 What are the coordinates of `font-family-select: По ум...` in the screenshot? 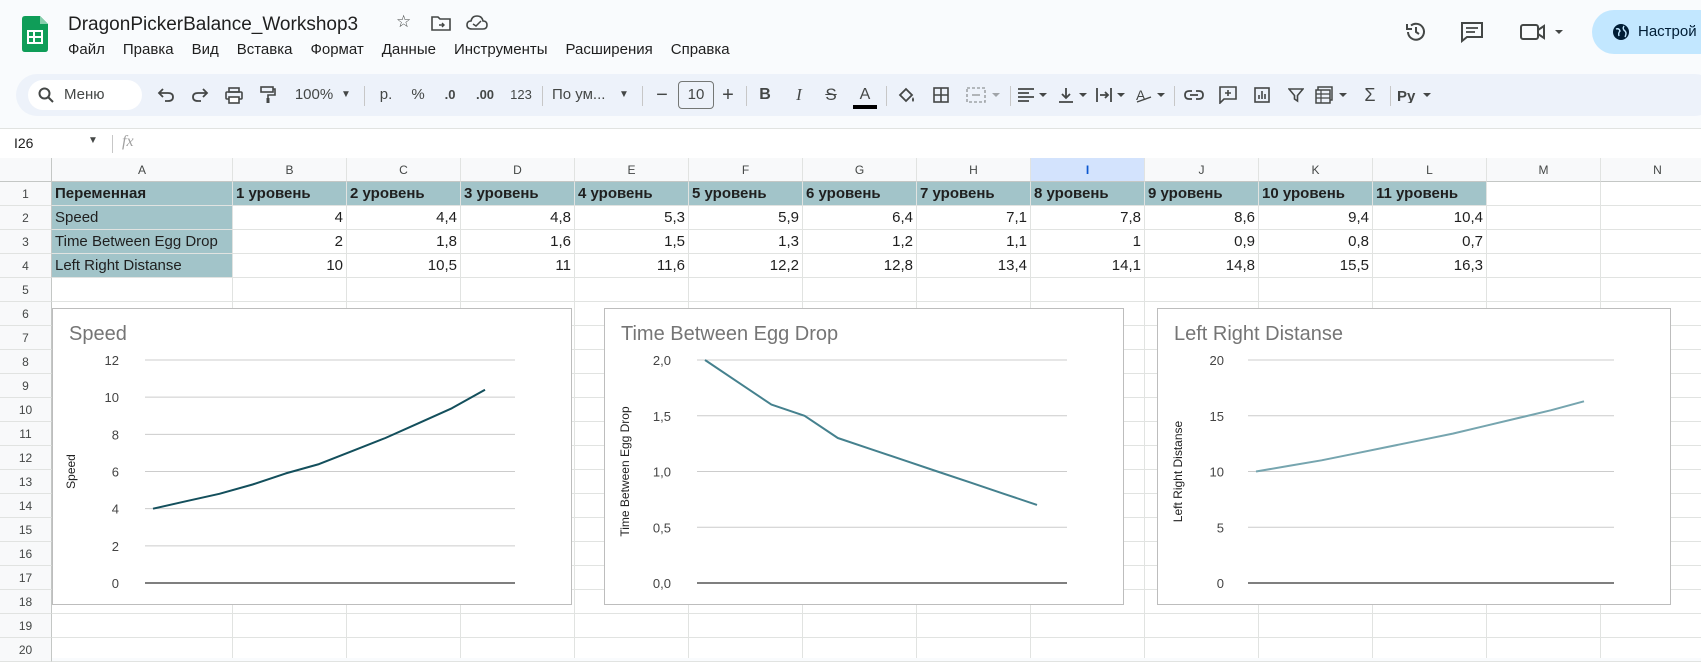 It's located at (579, 94).